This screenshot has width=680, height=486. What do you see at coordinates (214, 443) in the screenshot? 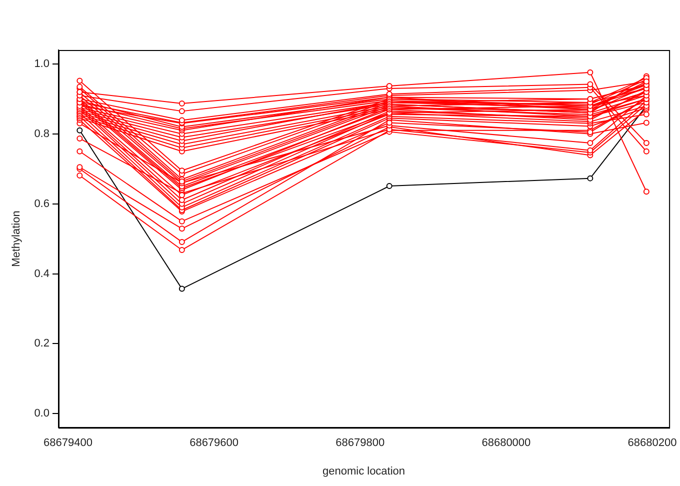
I see `x-tick-label: 68679600` at bounding box center [214, 443].